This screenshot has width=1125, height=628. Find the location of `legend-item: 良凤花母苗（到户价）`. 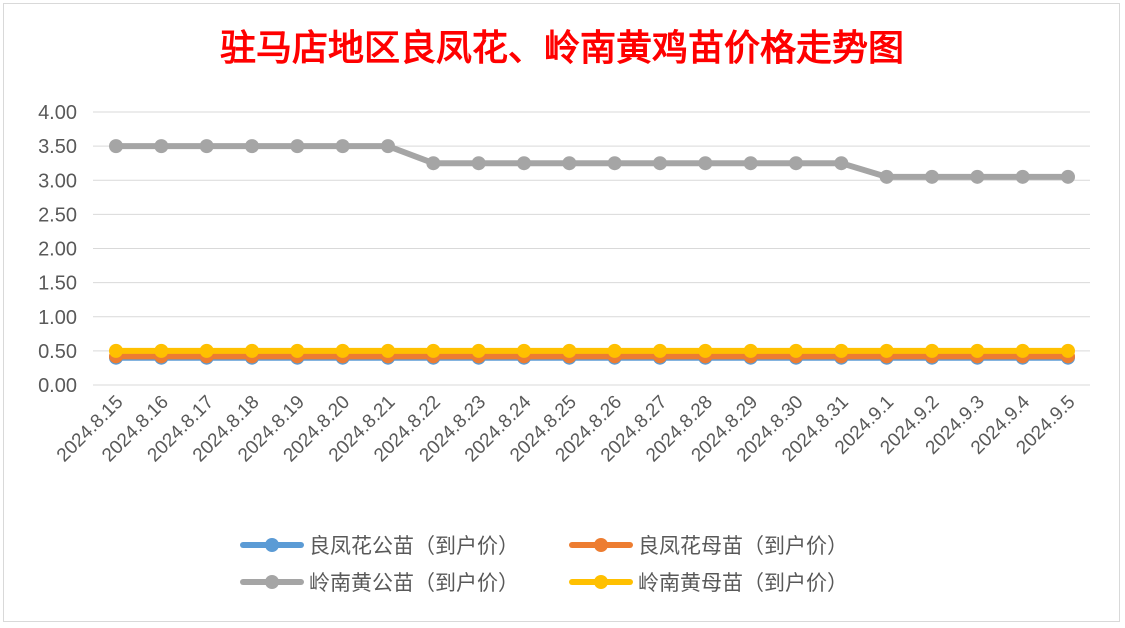

legend-item: 良凤花母苗（到户价） is located at coordinates (708, 546).